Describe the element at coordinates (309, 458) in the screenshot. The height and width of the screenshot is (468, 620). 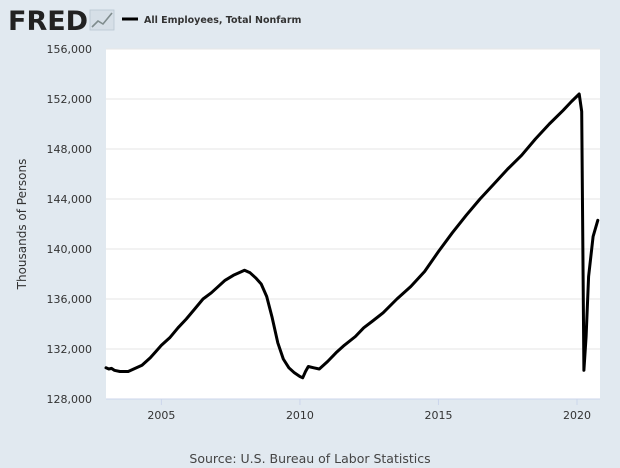
I see `source-note: Source: U.S. Bureau of Labor Statistics` at that location.